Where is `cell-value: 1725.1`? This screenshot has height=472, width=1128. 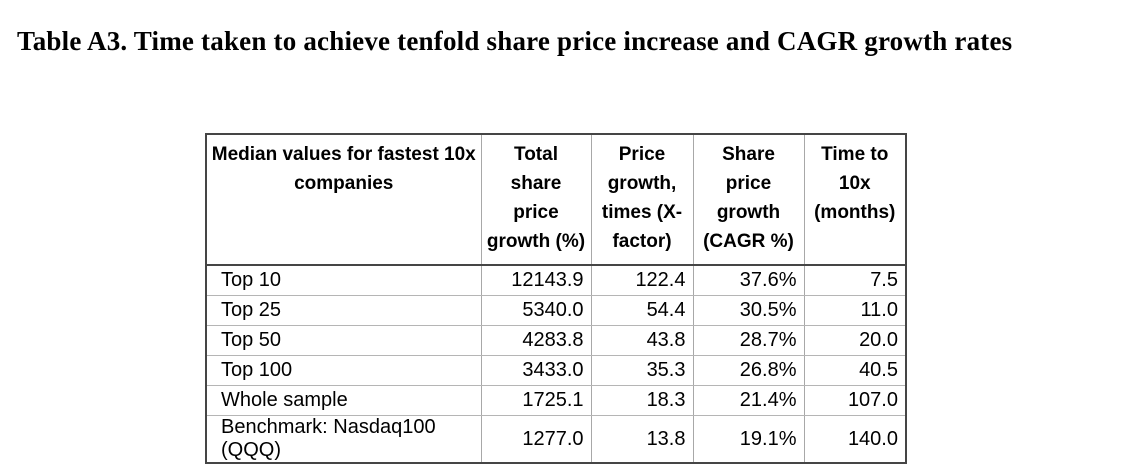 cell-value: 1725.1 is located at coordinates (536, 400).